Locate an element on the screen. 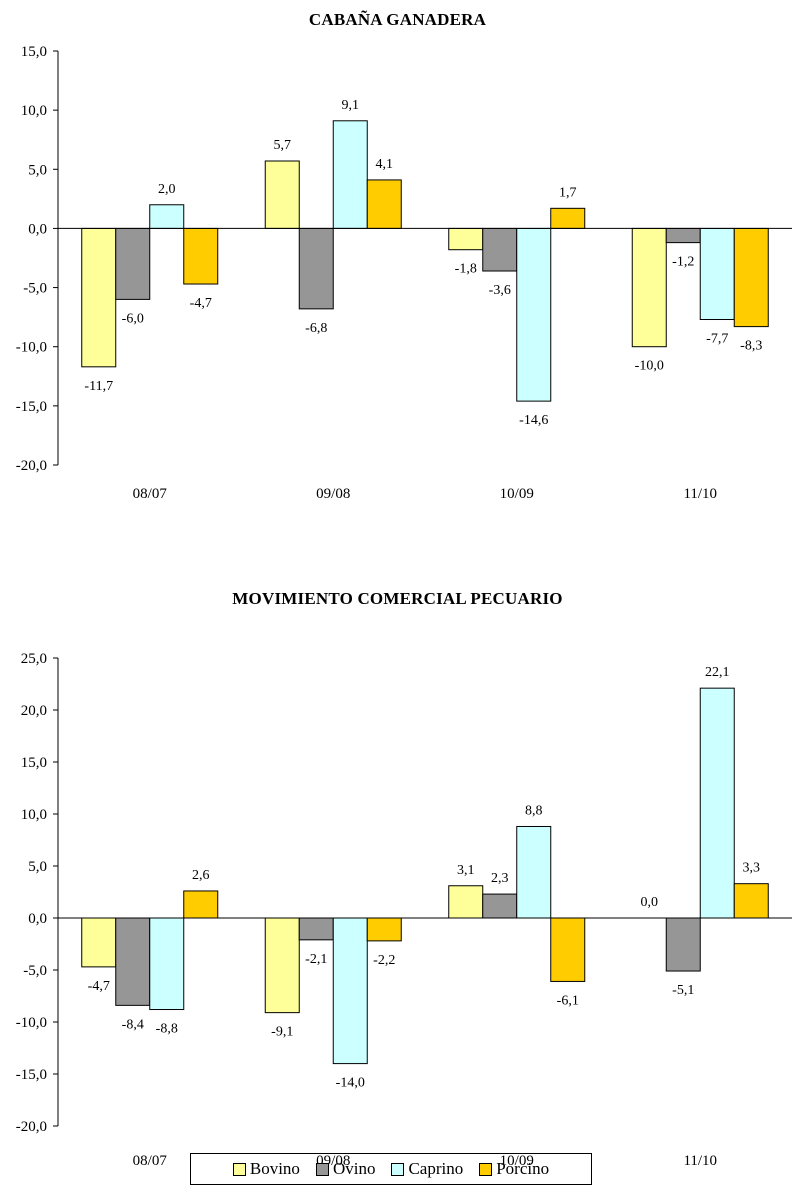 The height and width of the screenshot is (1198, 795). y-tick-label: 20,0 is located at coordinates (34, 711).